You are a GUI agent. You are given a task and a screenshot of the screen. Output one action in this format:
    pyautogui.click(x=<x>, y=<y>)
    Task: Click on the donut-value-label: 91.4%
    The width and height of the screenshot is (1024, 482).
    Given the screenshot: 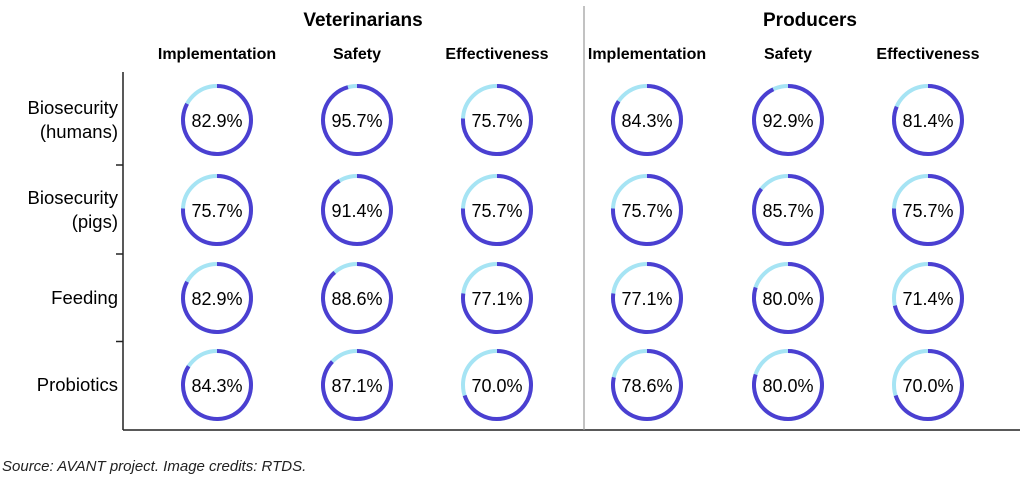 What is the action you would take?
    pyautogui.click(x=356, y=211)
    